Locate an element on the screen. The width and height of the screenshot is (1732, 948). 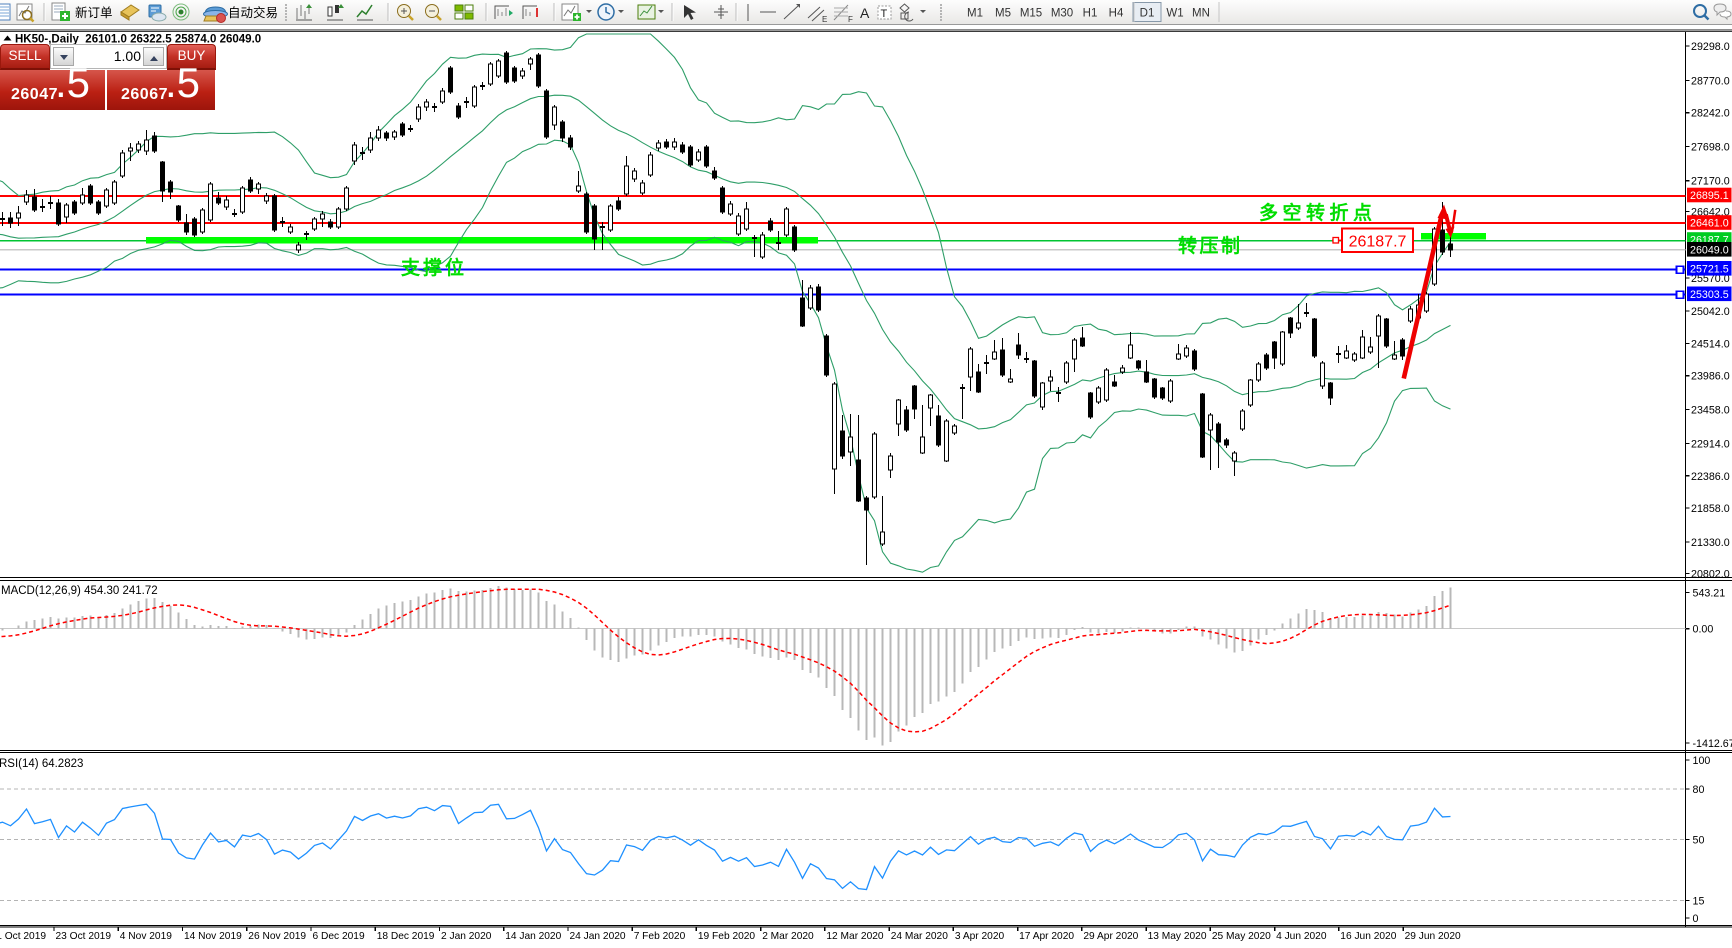
svg-text: 多空转折点 is located at coordinates (1318, 212).